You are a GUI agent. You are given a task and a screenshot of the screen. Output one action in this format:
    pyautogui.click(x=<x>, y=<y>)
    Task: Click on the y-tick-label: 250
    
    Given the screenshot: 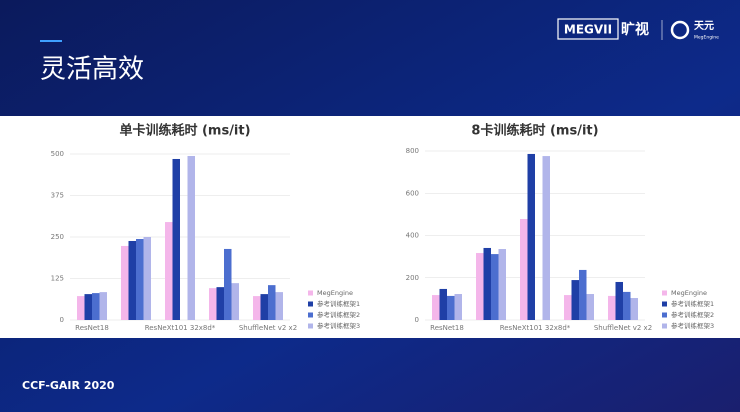 What is the action you would take?
    pyautogui.click(x=57, y=237)
    